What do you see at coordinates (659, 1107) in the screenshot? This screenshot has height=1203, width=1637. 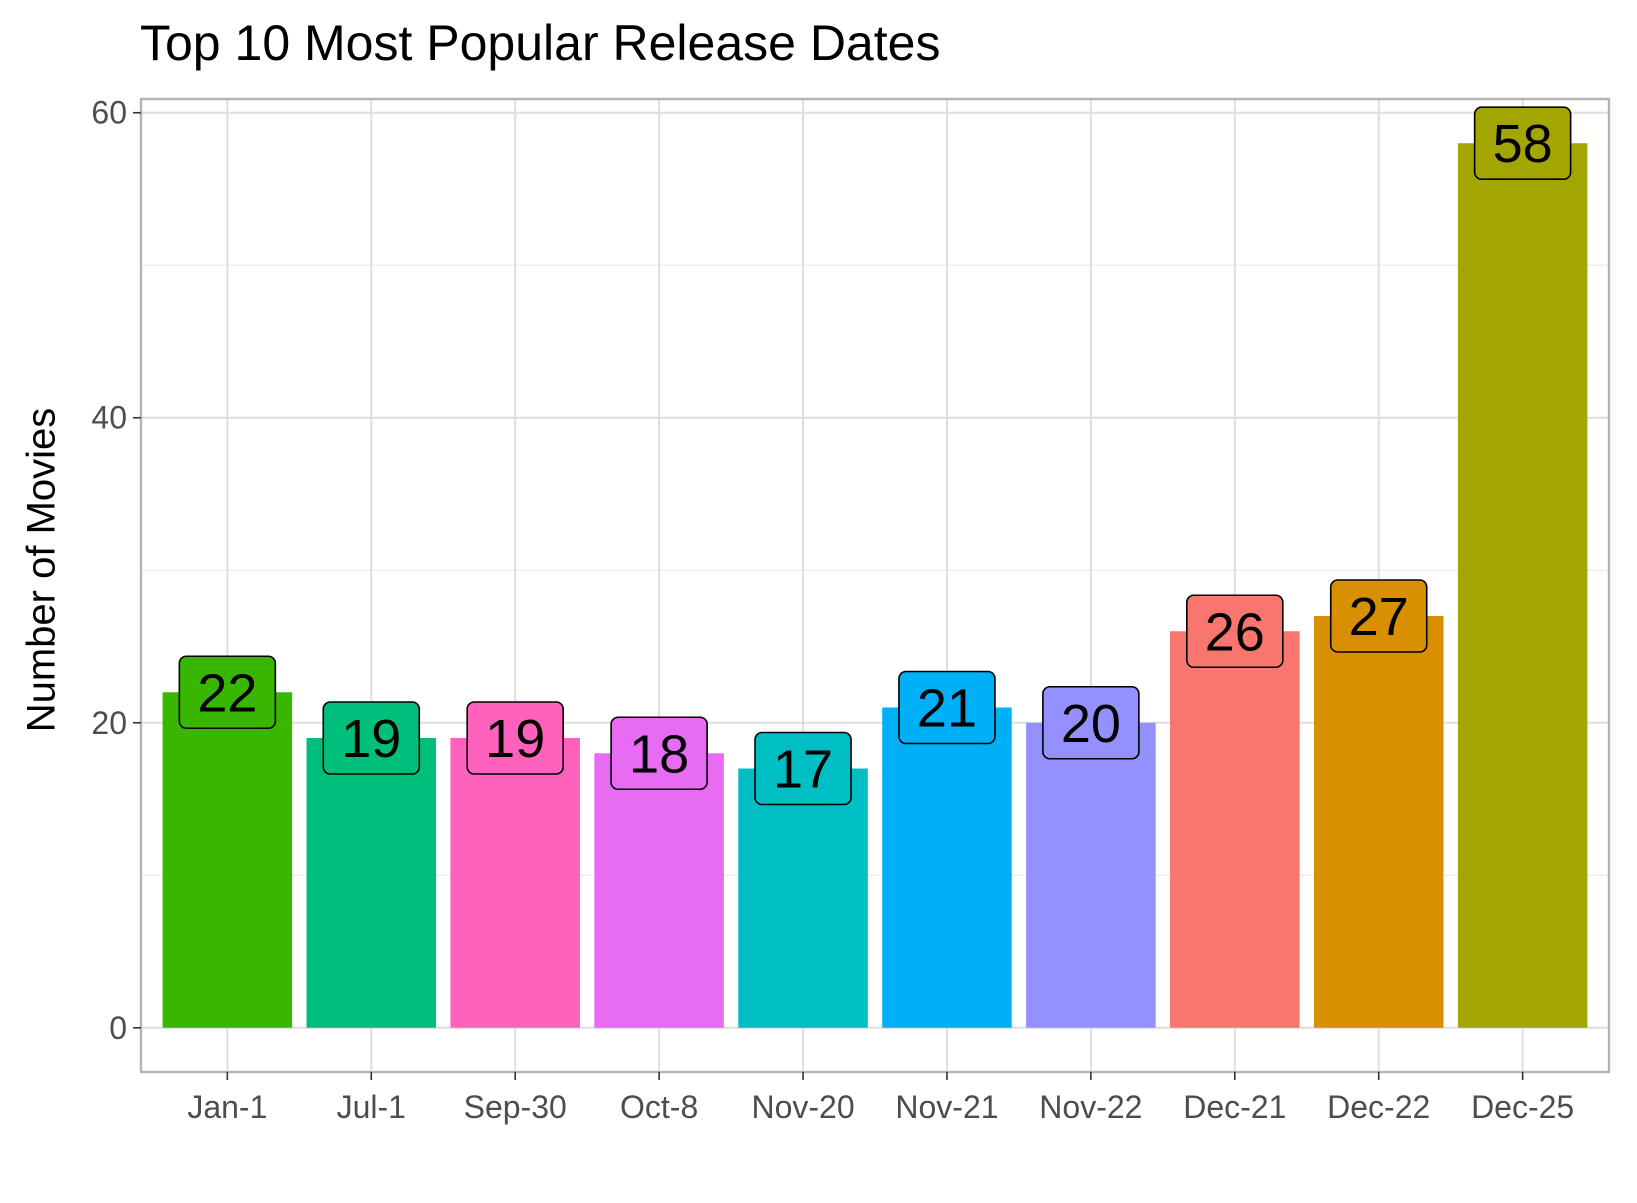 I see `x-tick-label: Oct-8` at bounding box center [659, 1107].